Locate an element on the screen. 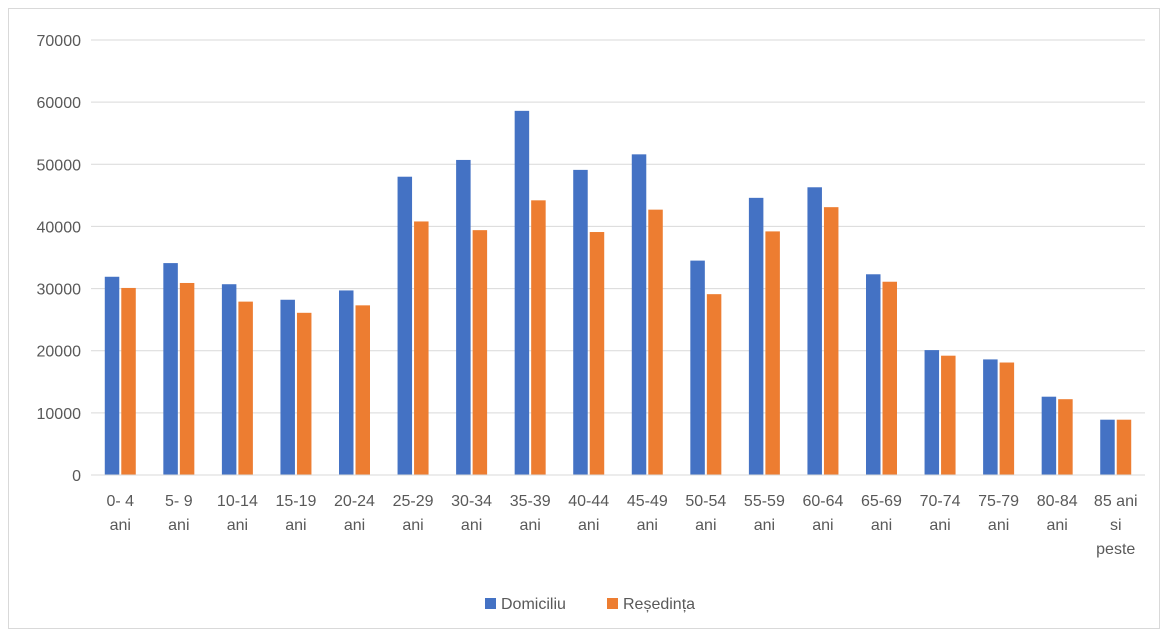 The height and width of the screenshot is (637, 1169). x-tick-label-line: 70-74 is located at coordinates (940, 501).